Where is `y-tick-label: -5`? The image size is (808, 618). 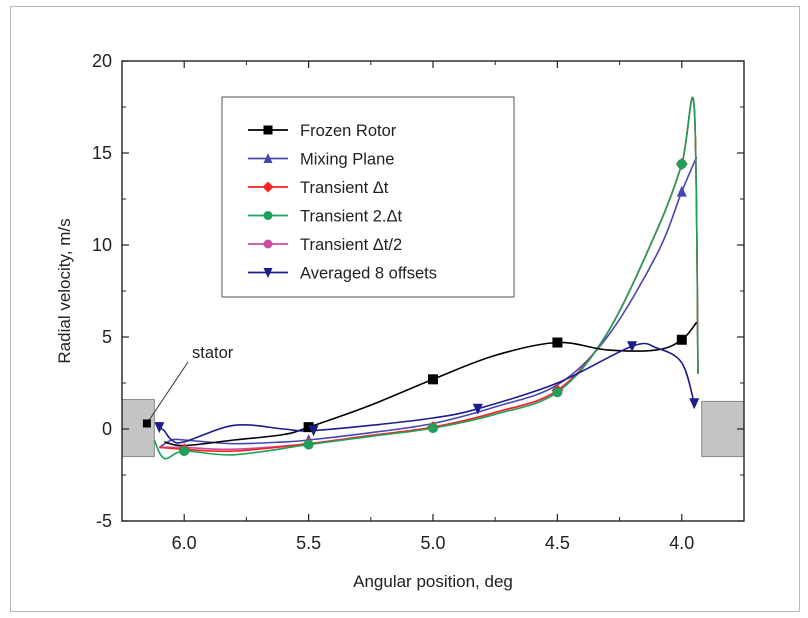
y-tick-label: -5 is located at coordinates (104, 521).